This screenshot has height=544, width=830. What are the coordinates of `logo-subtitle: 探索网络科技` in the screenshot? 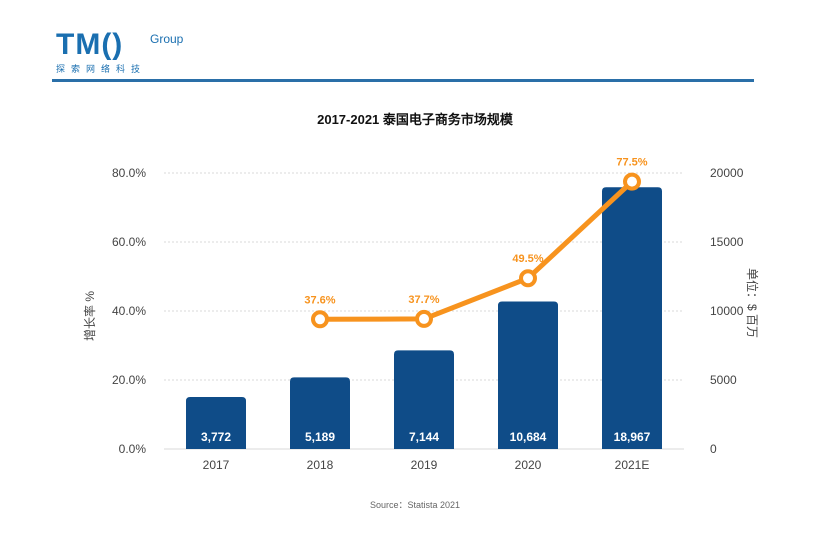 It's located at (101, 69).